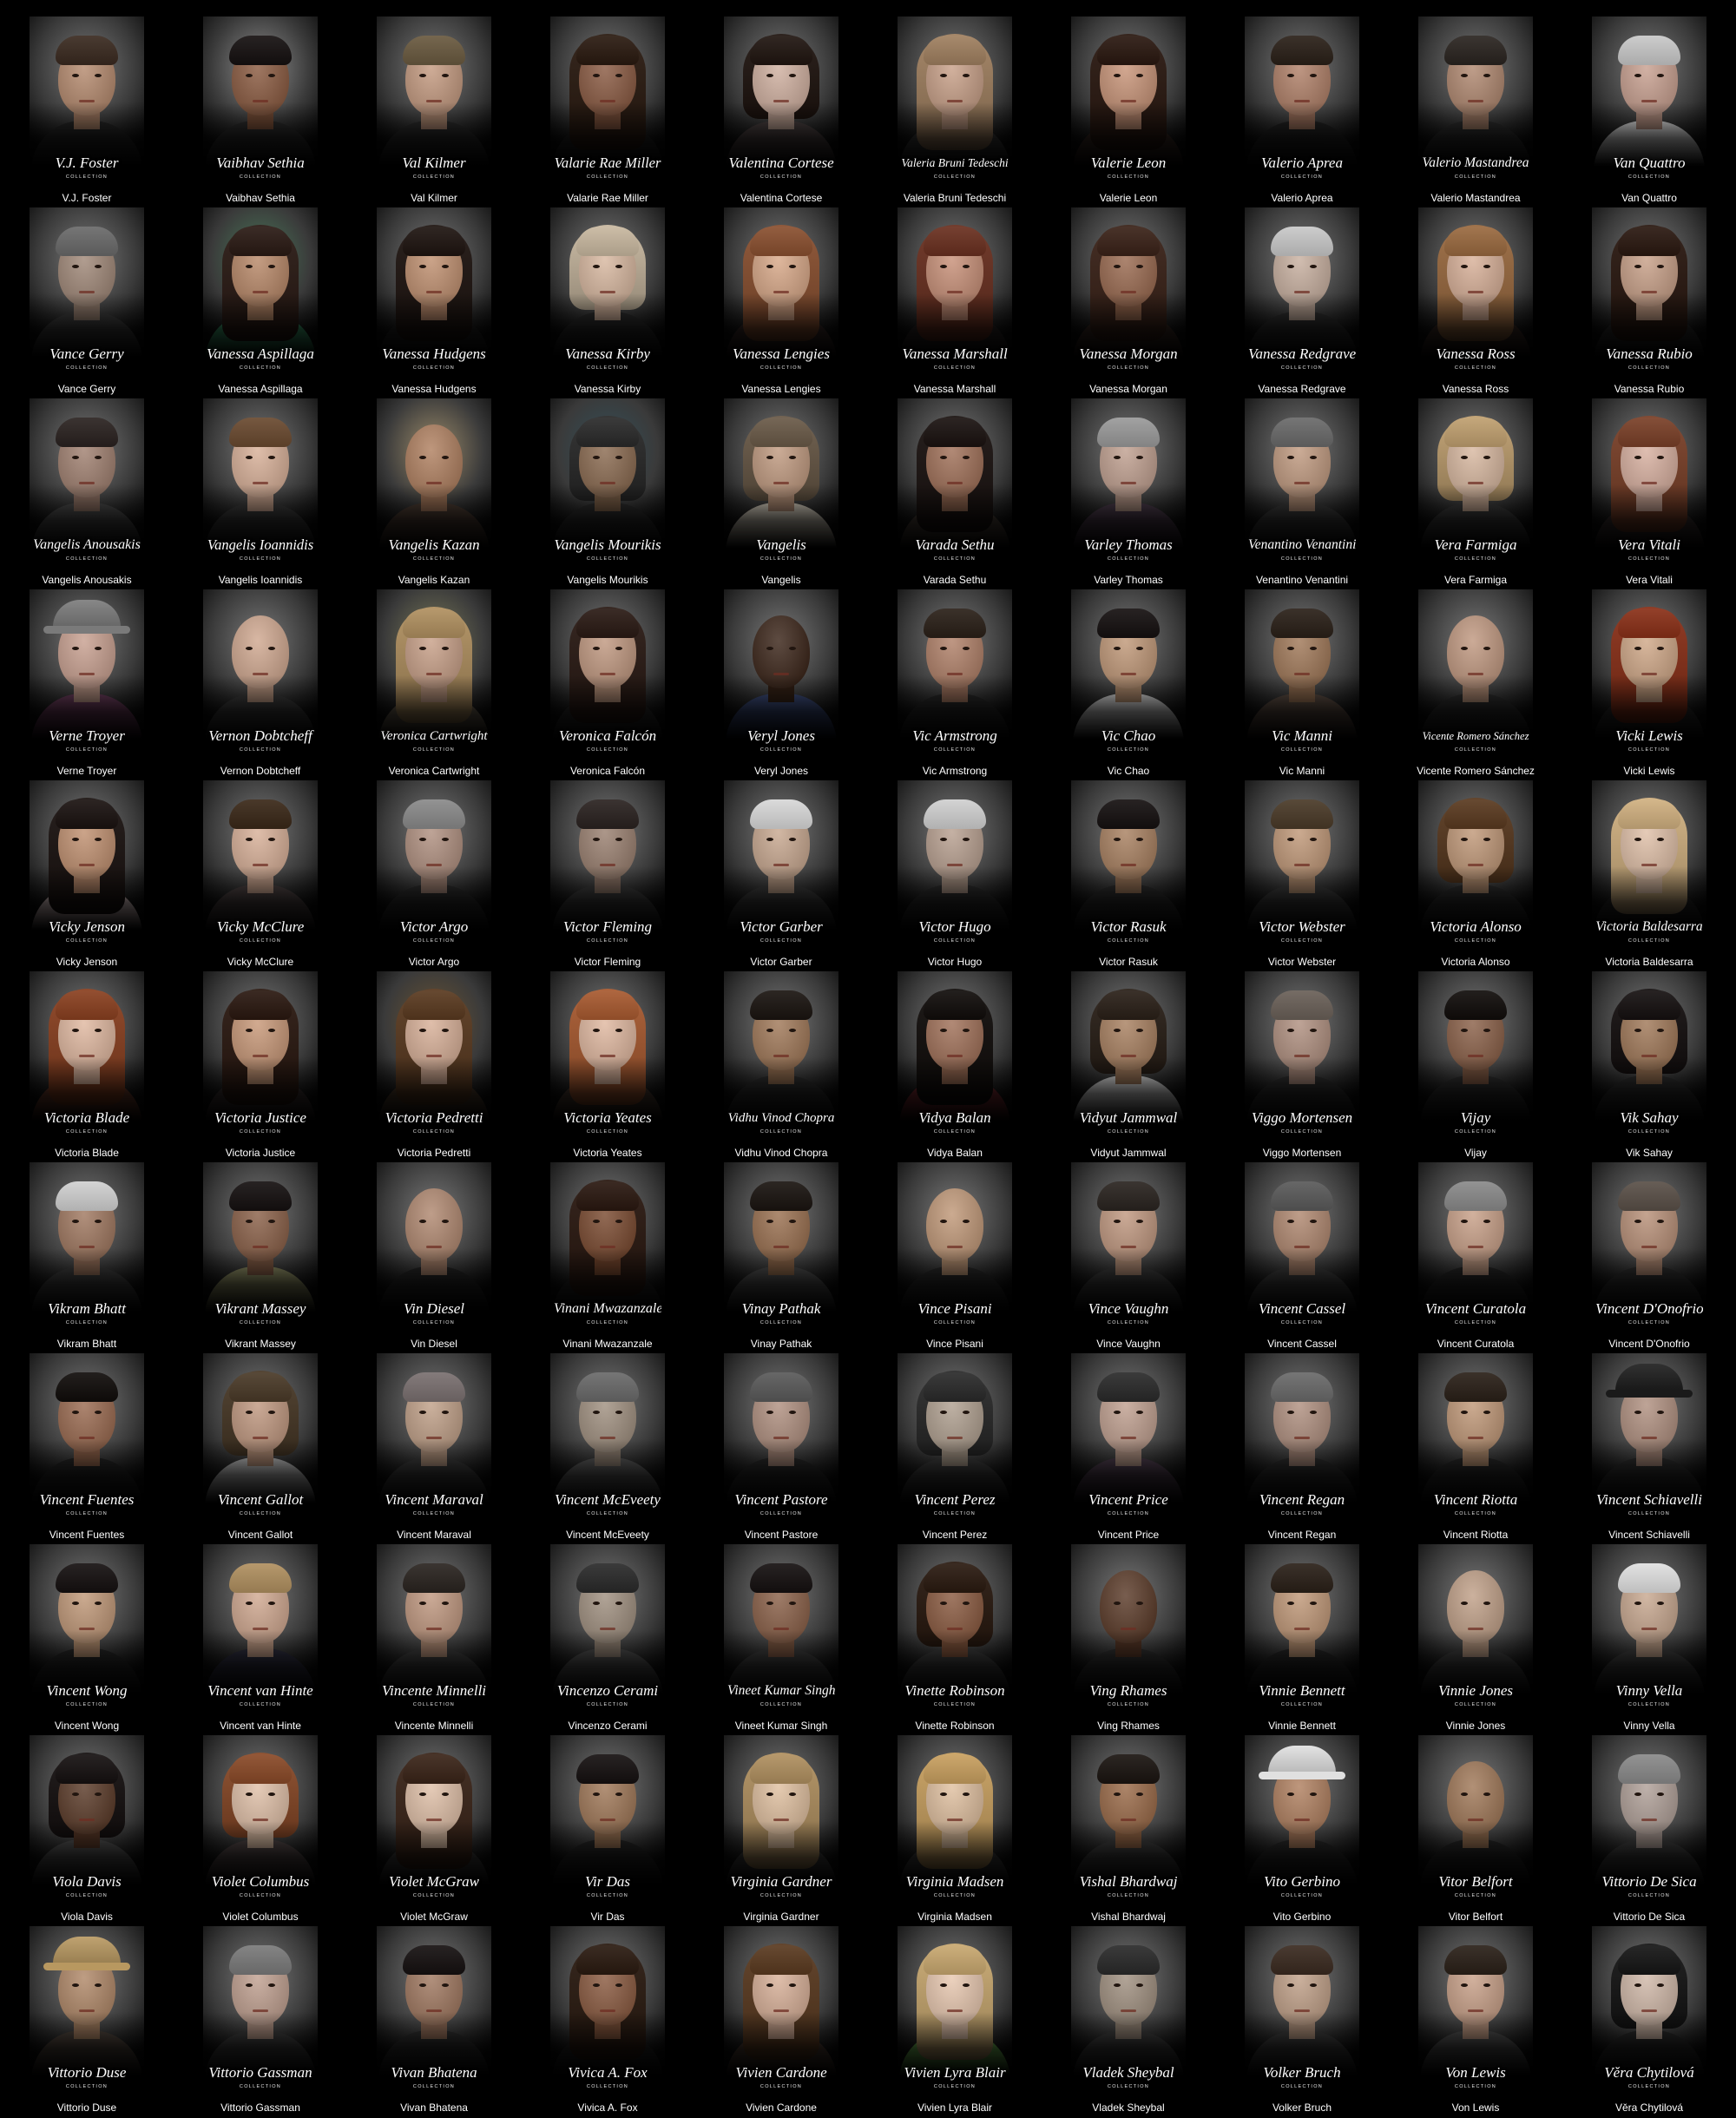  Describe the element at coordinates (954, 1344) in the screenshot. I see `person-name-caption: Vince Pisani` at that location.